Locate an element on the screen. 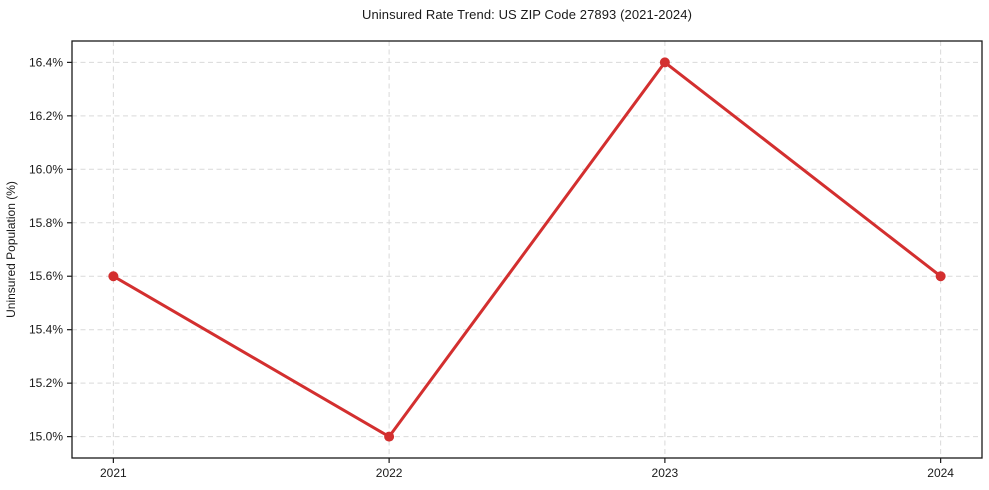 Image resolution: width=989 pixels, height=490 pixels. y-axis-label: Uninsured Population (%) is located at coordinates (11, 249).